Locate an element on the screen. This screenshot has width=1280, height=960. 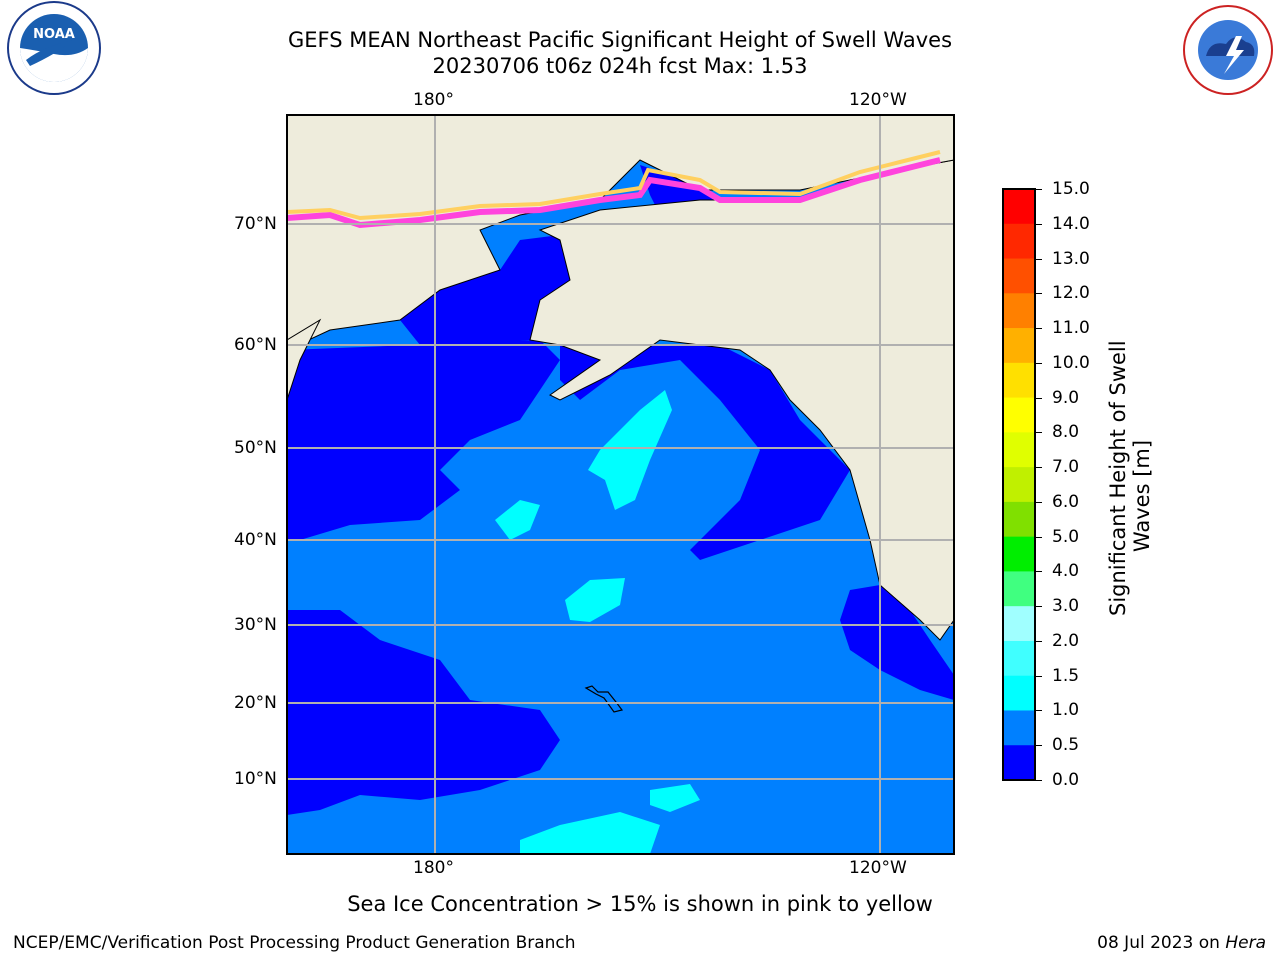
colorbar-tick-label: 11.0 is located at coordinates (1071, 328).